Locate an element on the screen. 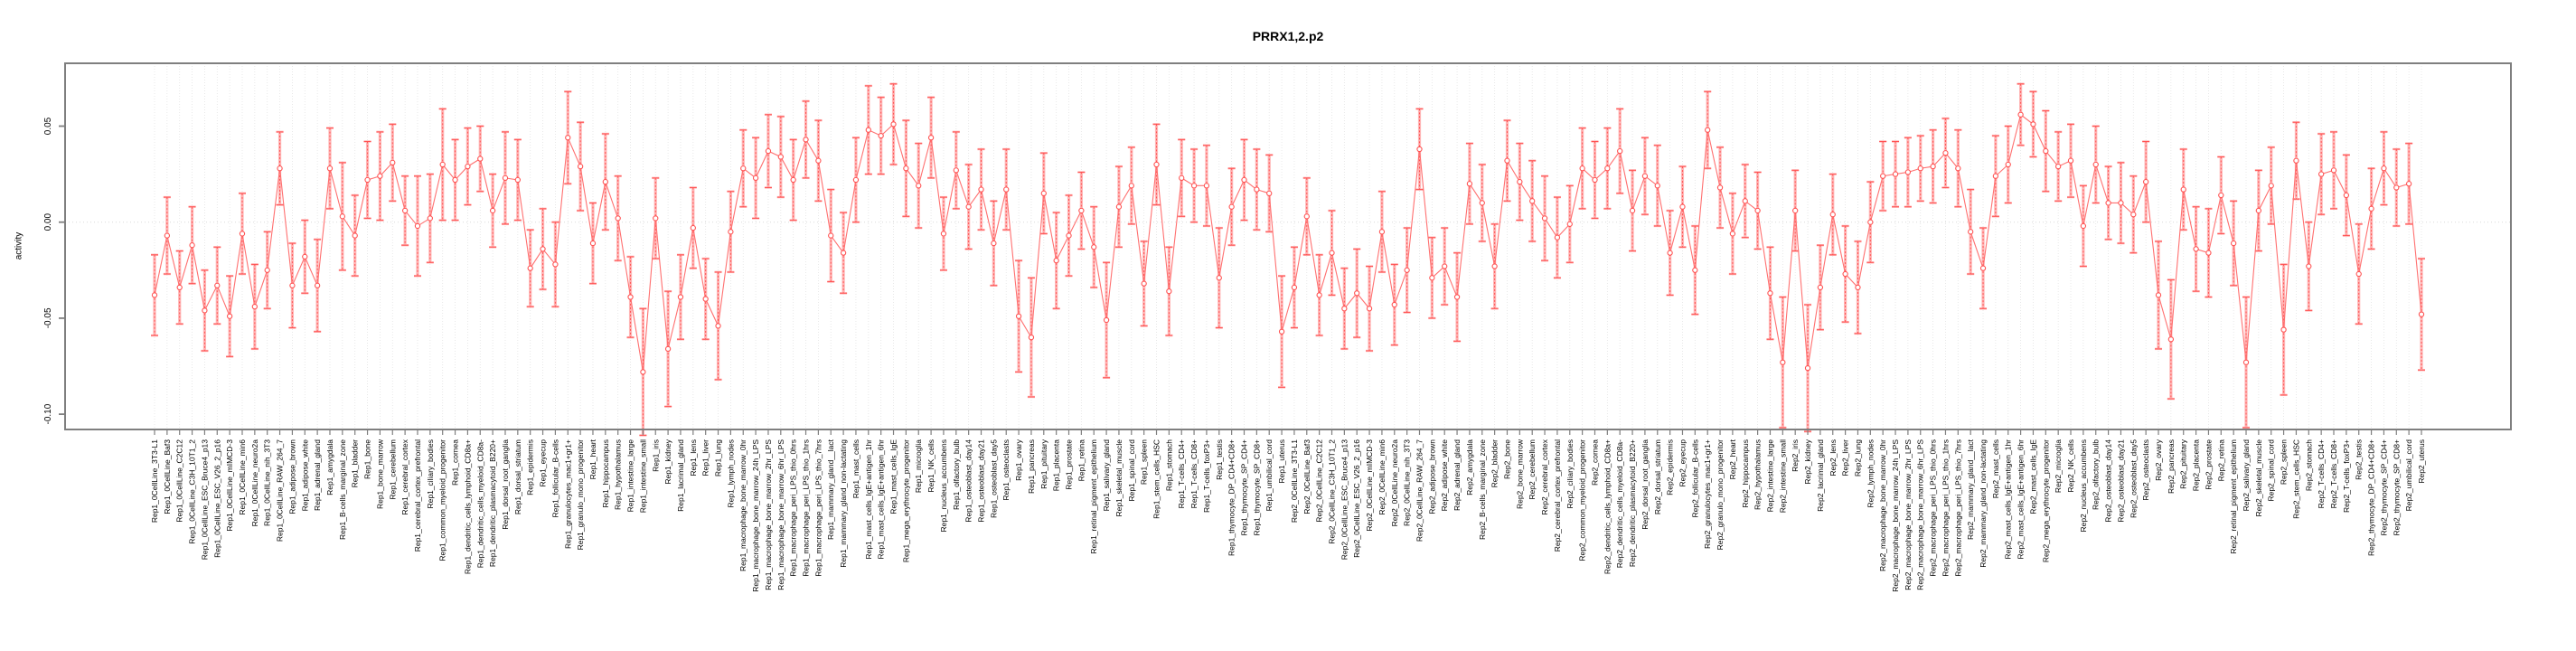 The height and width of the screenshot is (651, 2576). x-tick-label: Rep1_0CellLine_RAW_264_7 is located at coordinates (280, 491).